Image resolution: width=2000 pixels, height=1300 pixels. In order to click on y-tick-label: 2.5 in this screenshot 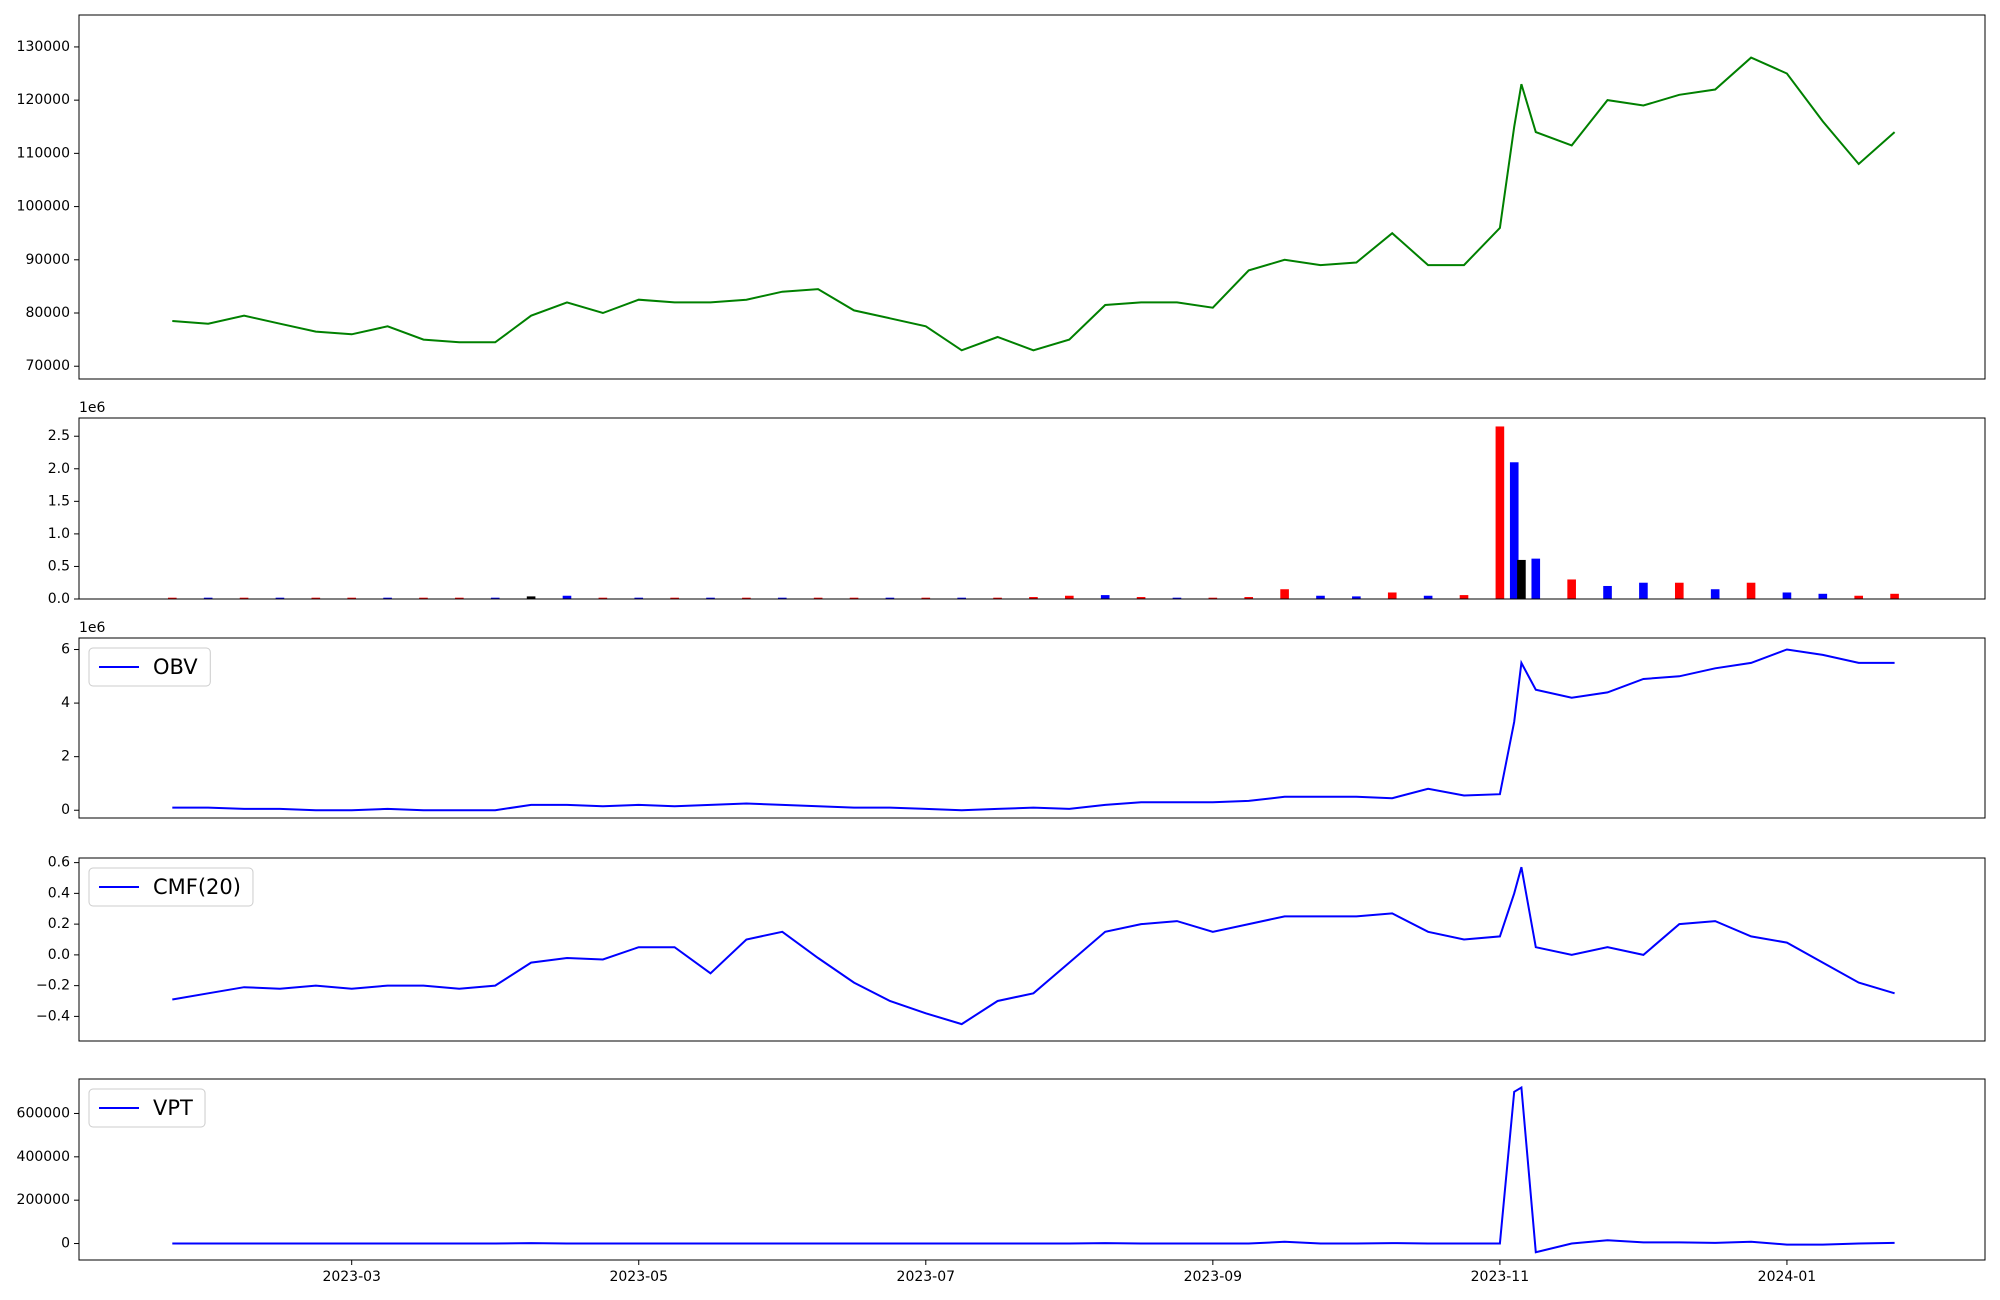, I will do `click(59, 436)`.